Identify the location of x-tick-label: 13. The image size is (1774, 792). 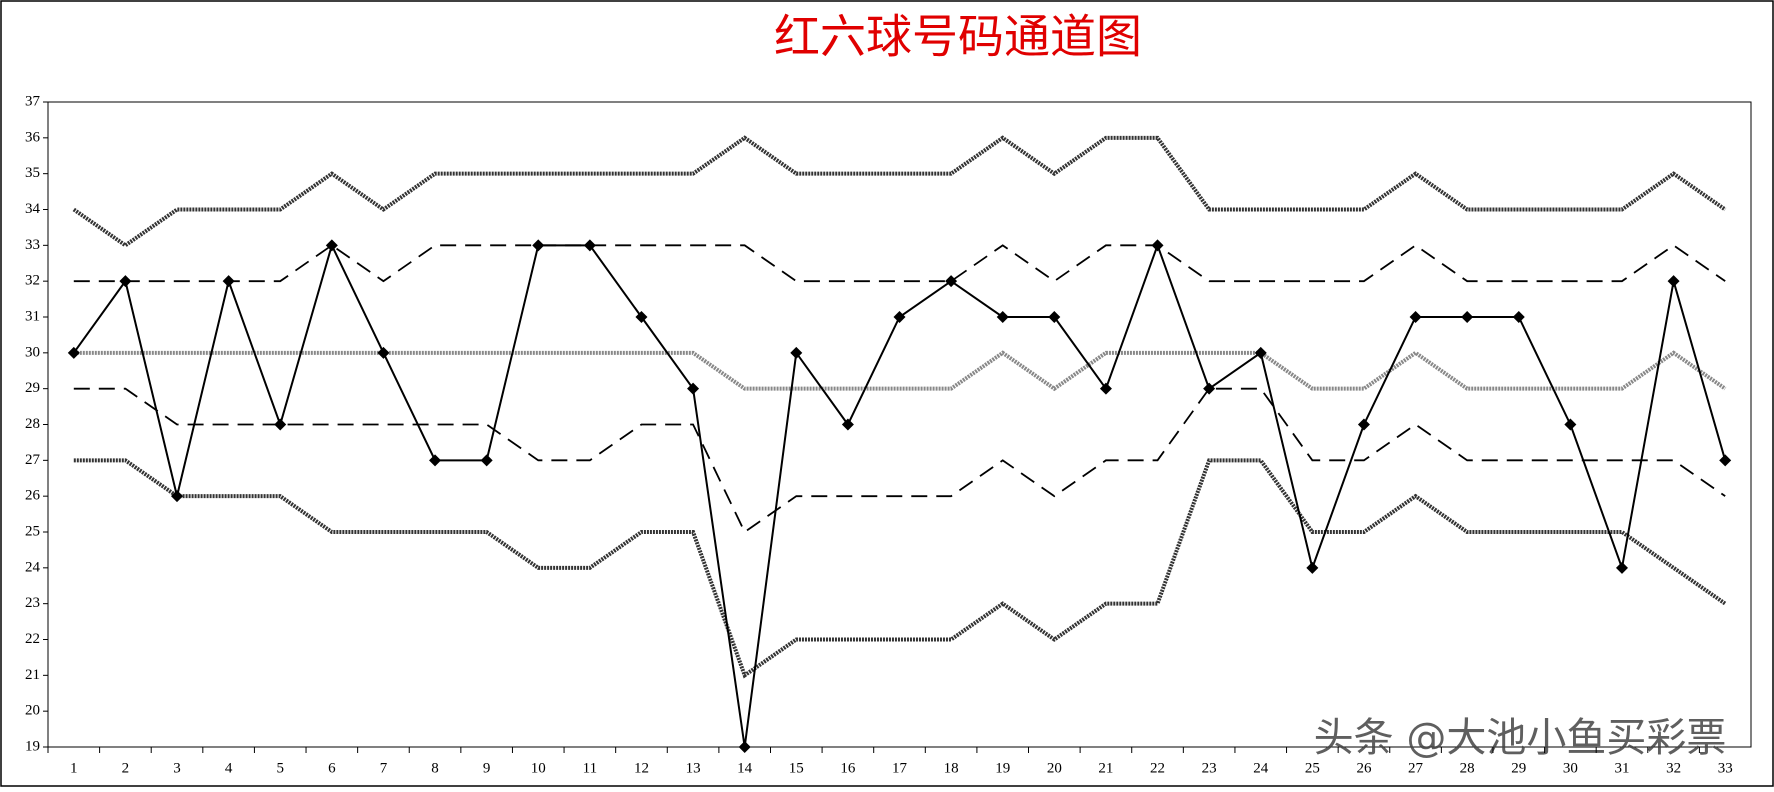
(693, 768).